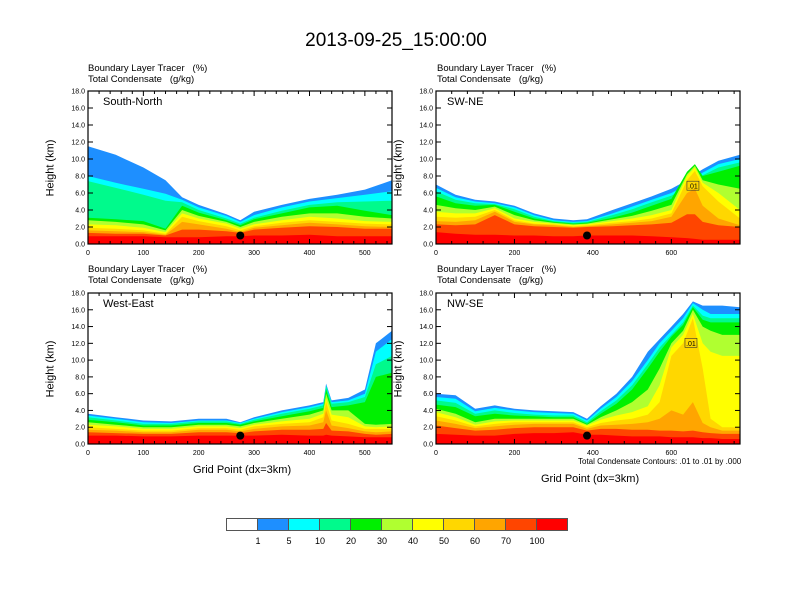 The image size is (792, 612). What do you see at coordinates (351, 541) in the screenshot?
I see `colorbar-label: 20` at bounding box center [351, 541].